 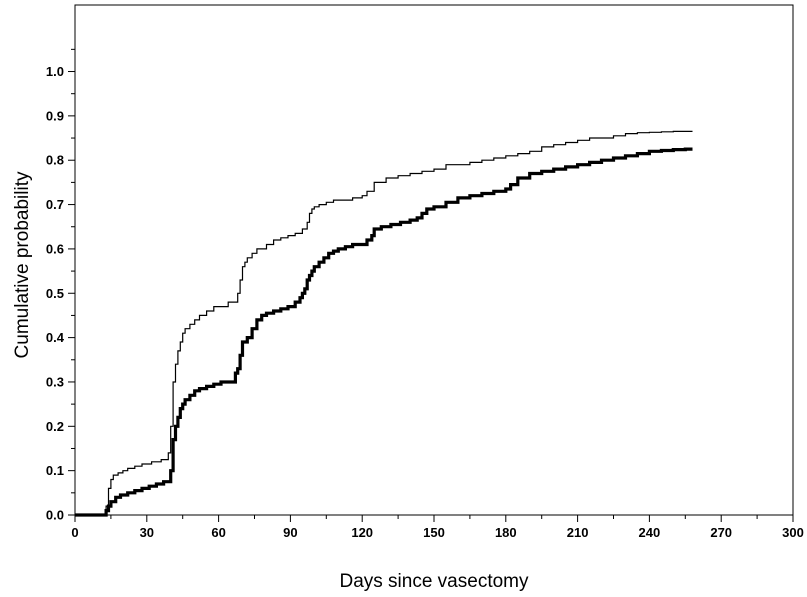 I want to click on y-tick-label: 0.6, so click(x=55, y=248).